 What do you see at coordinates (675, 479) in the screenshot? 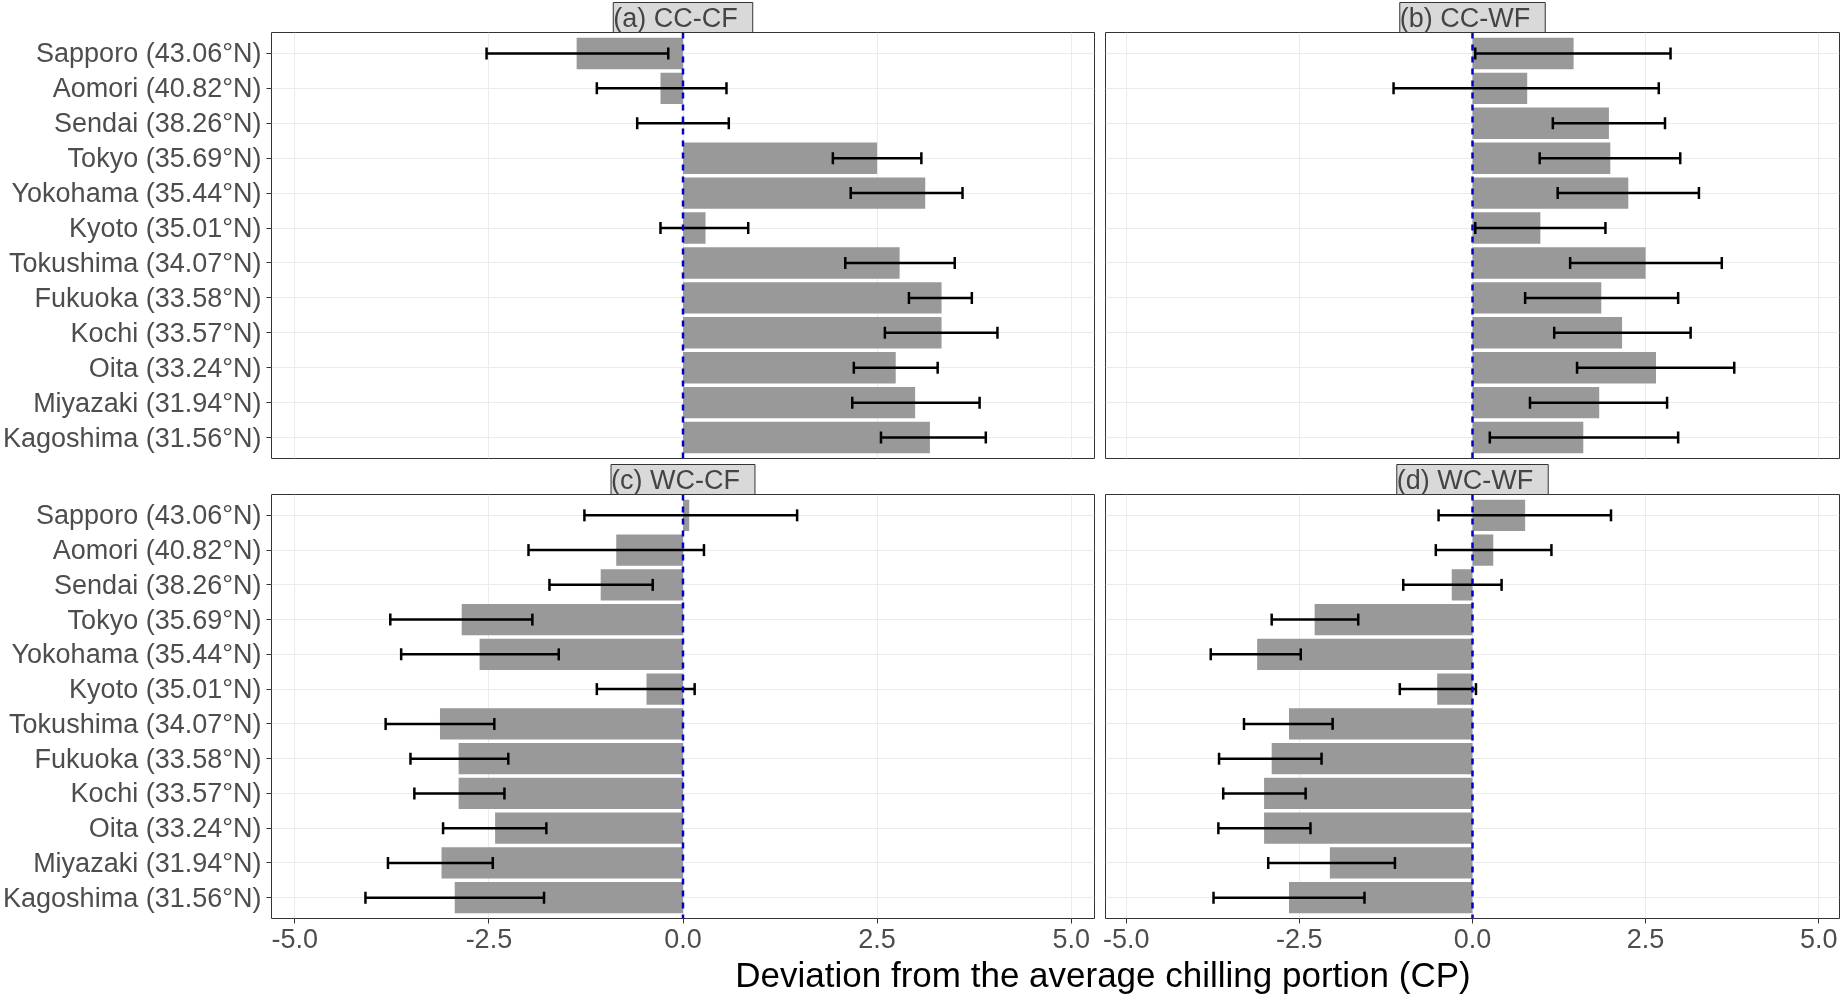
I see `chart-title: (c) WC-CF` at bounding box center [675, 479].